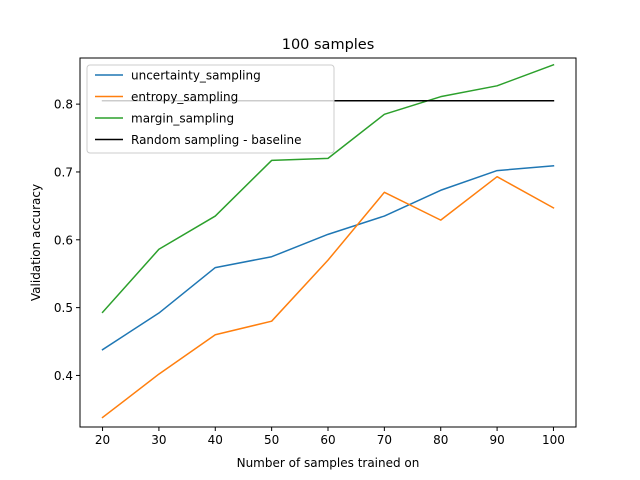  Describe the element at coordinates (102, 440) in the screenshot. I see `x-tick-label: 20` at that location.